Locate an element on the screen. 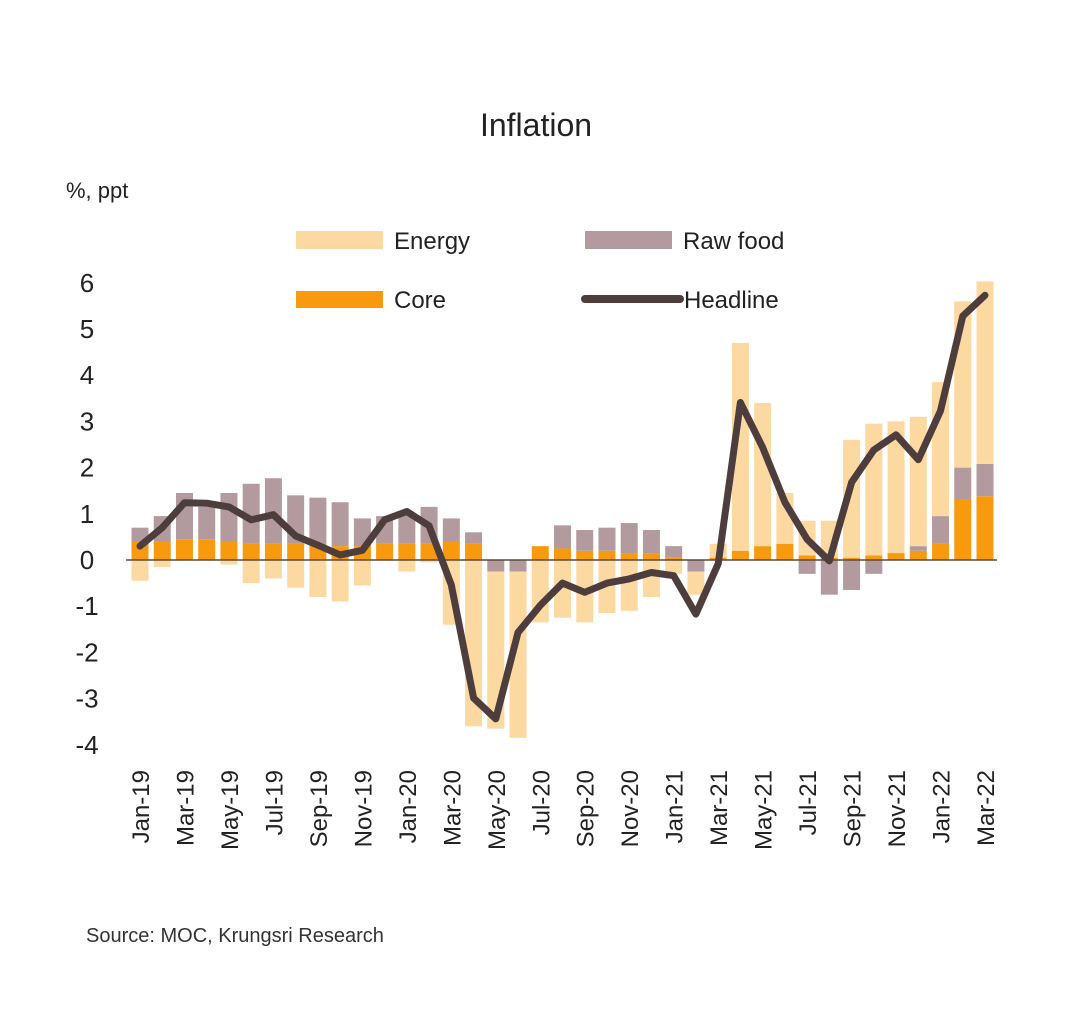 The width and height of the screenshot is (1080, 1020). y-tick-label: 1 is located at coordinates (87, 514).